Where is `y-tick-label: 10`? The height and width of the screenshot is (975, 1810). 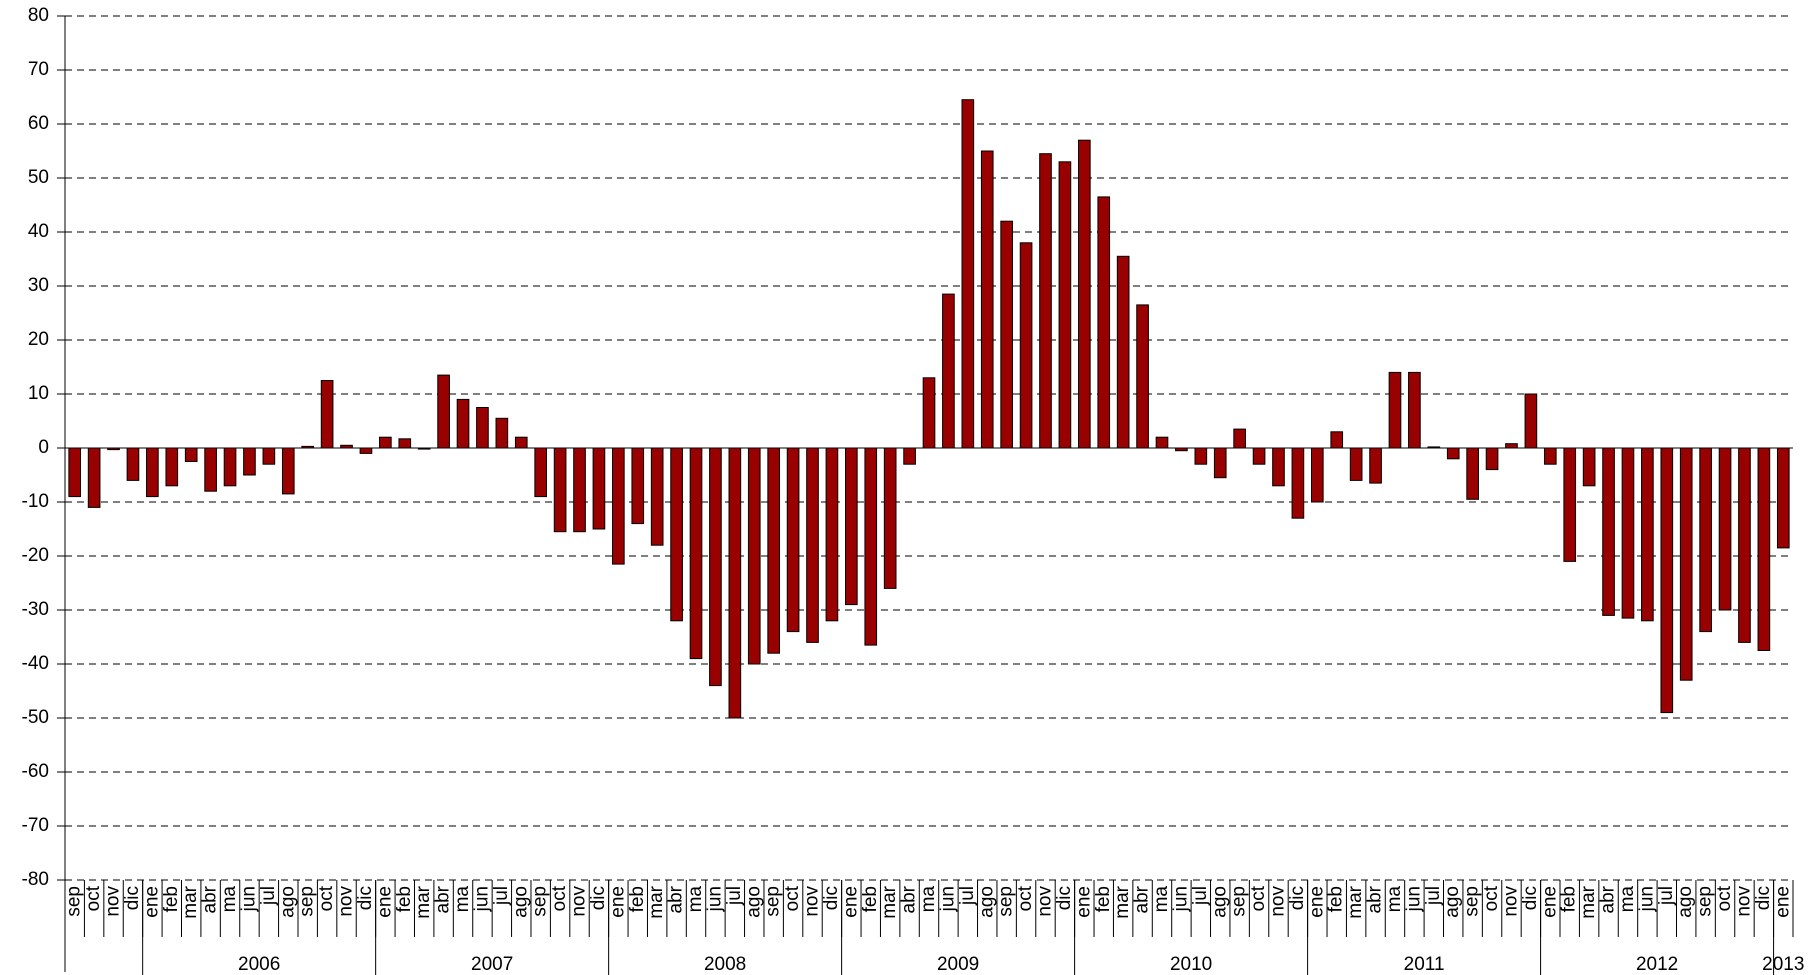 y-tick-label: 10 is located at coordinates (38, 393).